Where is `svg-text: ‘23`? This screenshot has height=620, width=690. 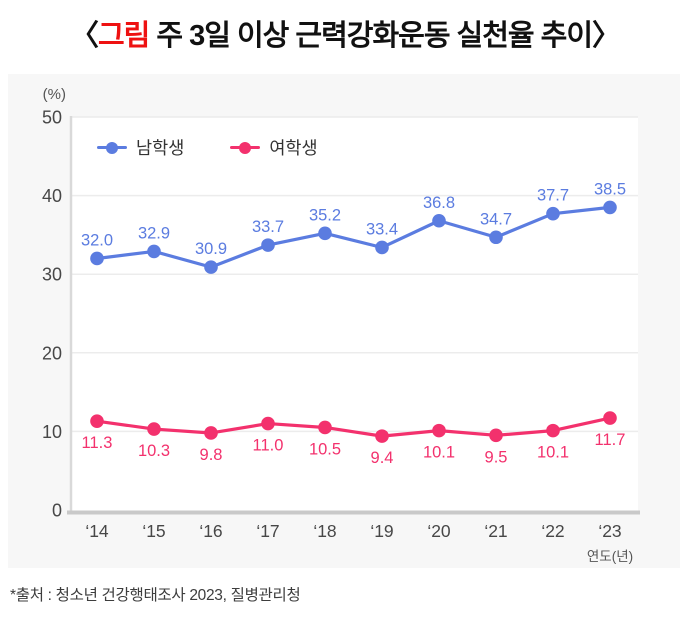 svg-text: ‘23 is located at coordinates (609, 531).